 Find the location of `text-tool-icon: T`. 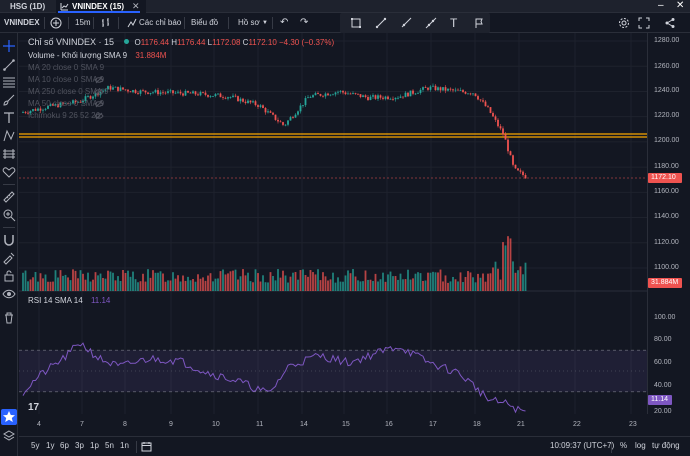

text-tool-icon: T is located at coordinates (454, 23).